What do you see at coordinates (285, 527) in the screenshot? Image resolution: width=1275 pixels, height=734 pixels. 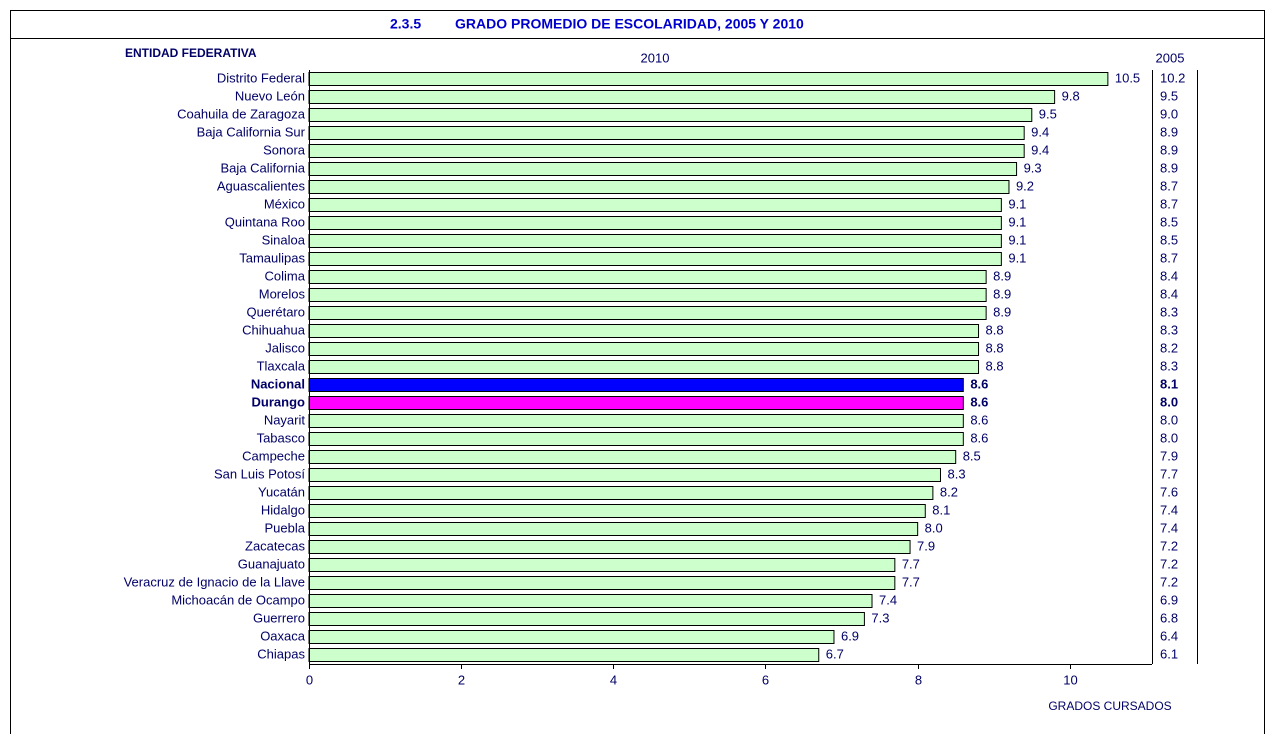 I see `category-label: Puebla` at bounding box center [285, 527].